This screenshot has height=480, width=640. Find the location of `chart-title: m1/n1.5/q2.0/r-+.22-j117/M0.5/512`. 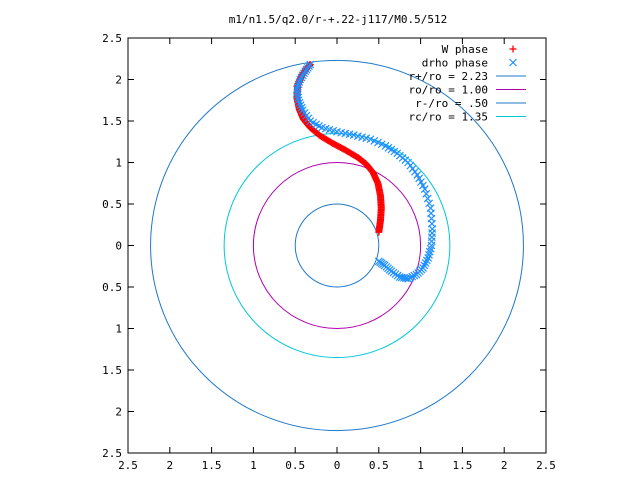

chart-title: m1/n1.5/q2.0/r-+.22-j117/M0.5/512 is located at coordinates (338, 19).